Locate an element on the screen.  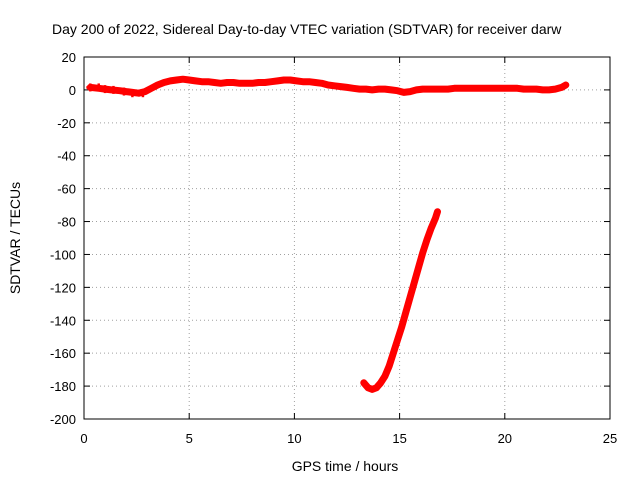
y-tick-label: -120 is located at coordinates (63, 287).